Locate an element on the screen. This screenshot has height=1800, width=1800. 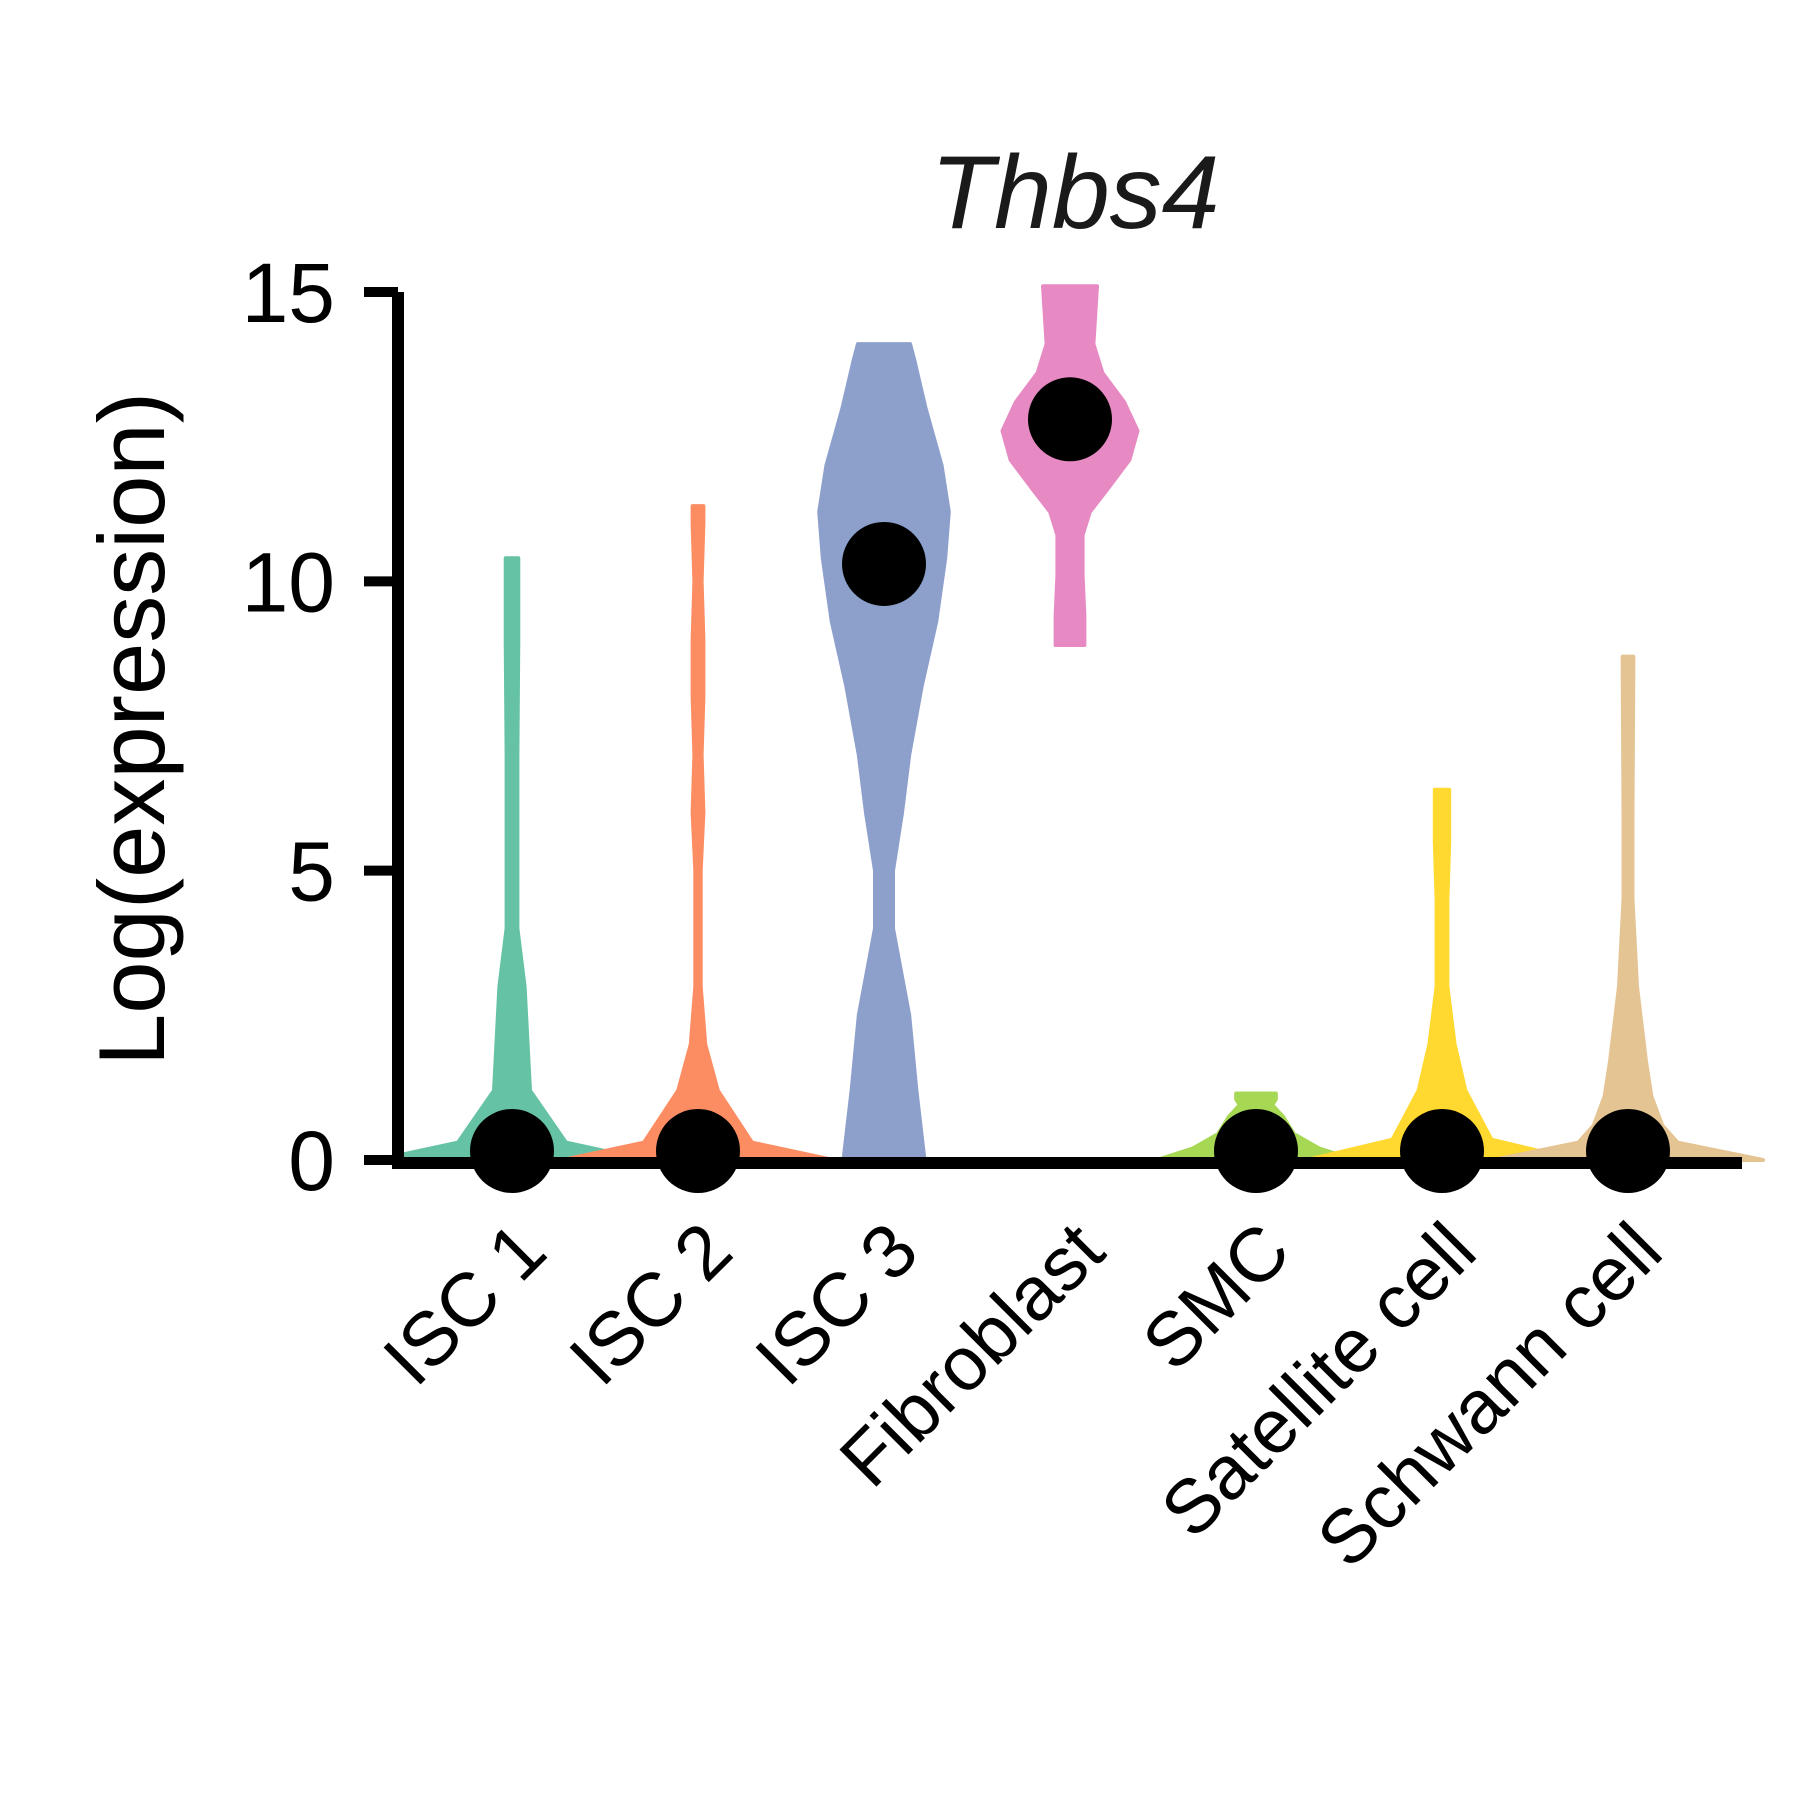
median-point-fibroblast is located at coordinates (1070, 419).